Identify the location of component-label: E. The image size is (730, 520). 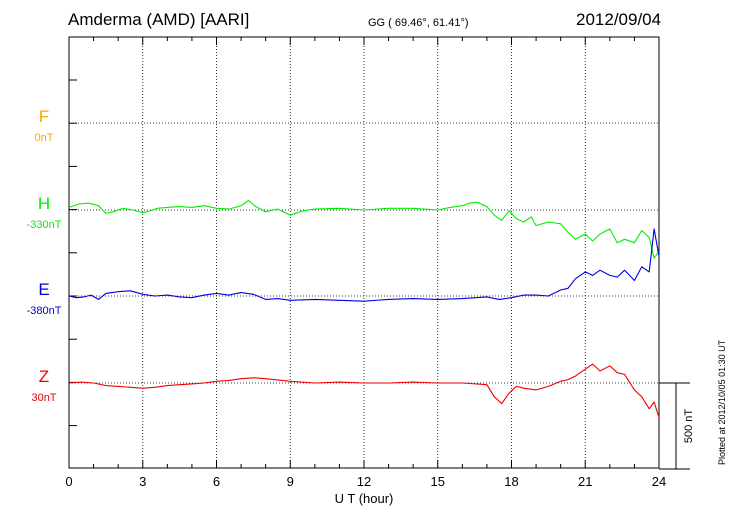
(43, 289).